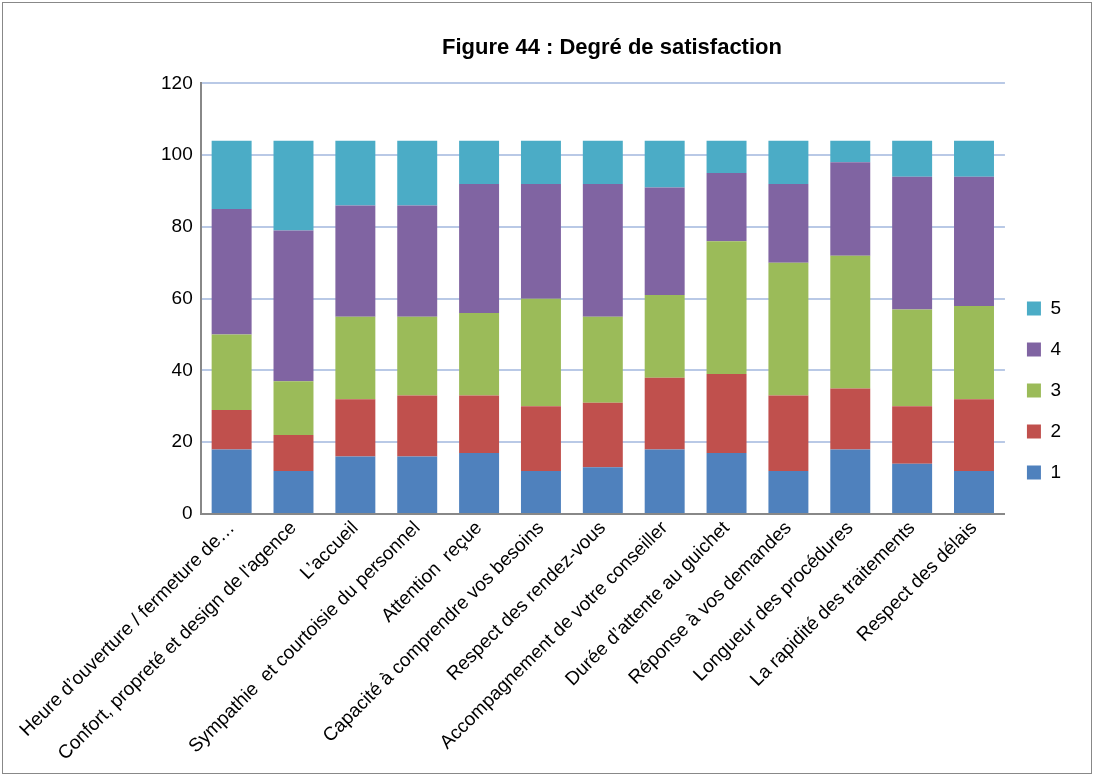  I want to click on y-tick-label: 0, so click(187, 513).